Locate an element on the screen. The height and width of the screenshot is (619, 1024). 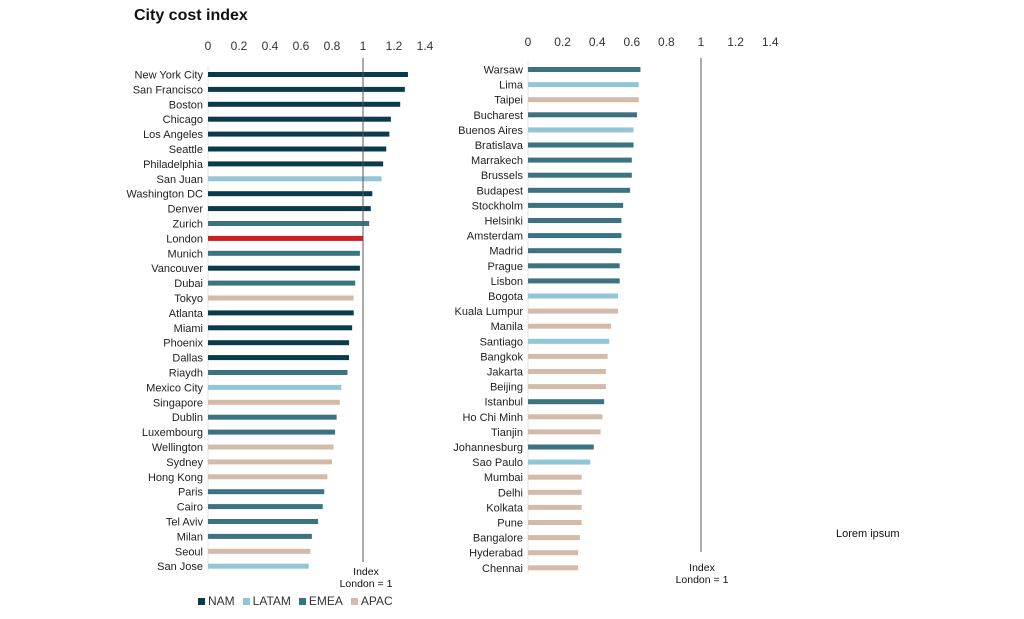
category-label: Tianjin is located at coordinates (507, 433).